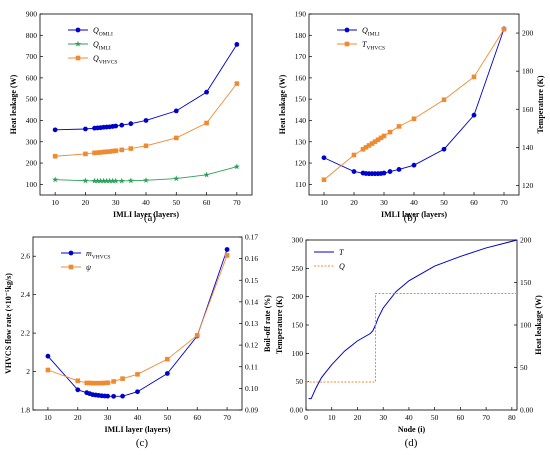 The height and width of the screenshot is (455, 550). I want to click on x-tick-label: 40, so click(414, 202).